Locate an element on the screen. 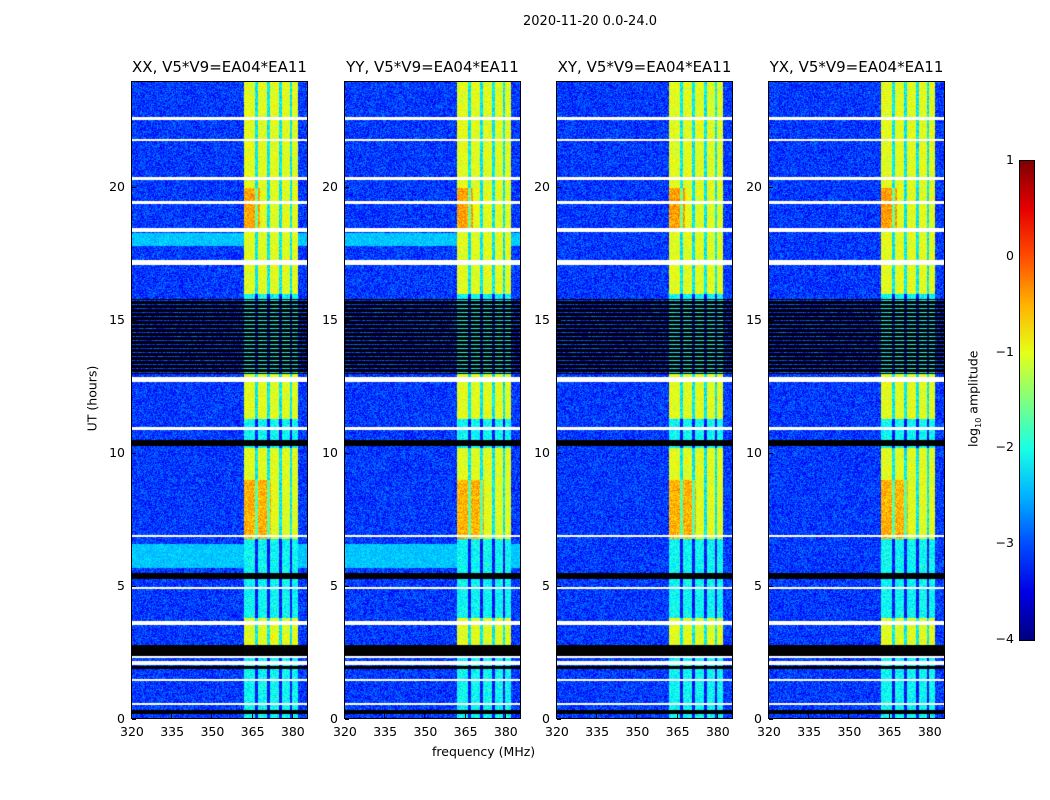 The width and height of the screenshot is (1050, 800). colorbar-tick-label: −1 is located at coordinates (1004, 351).